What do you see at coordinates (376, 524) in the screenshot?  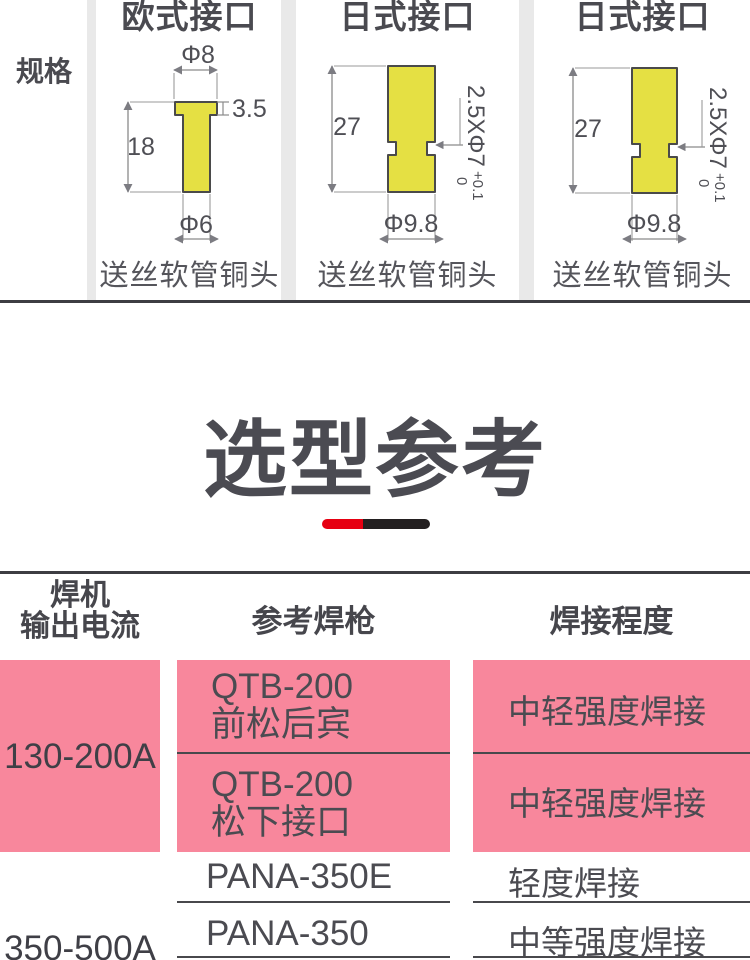 I see `title-accent-bar` at bounding box center [376, 524].